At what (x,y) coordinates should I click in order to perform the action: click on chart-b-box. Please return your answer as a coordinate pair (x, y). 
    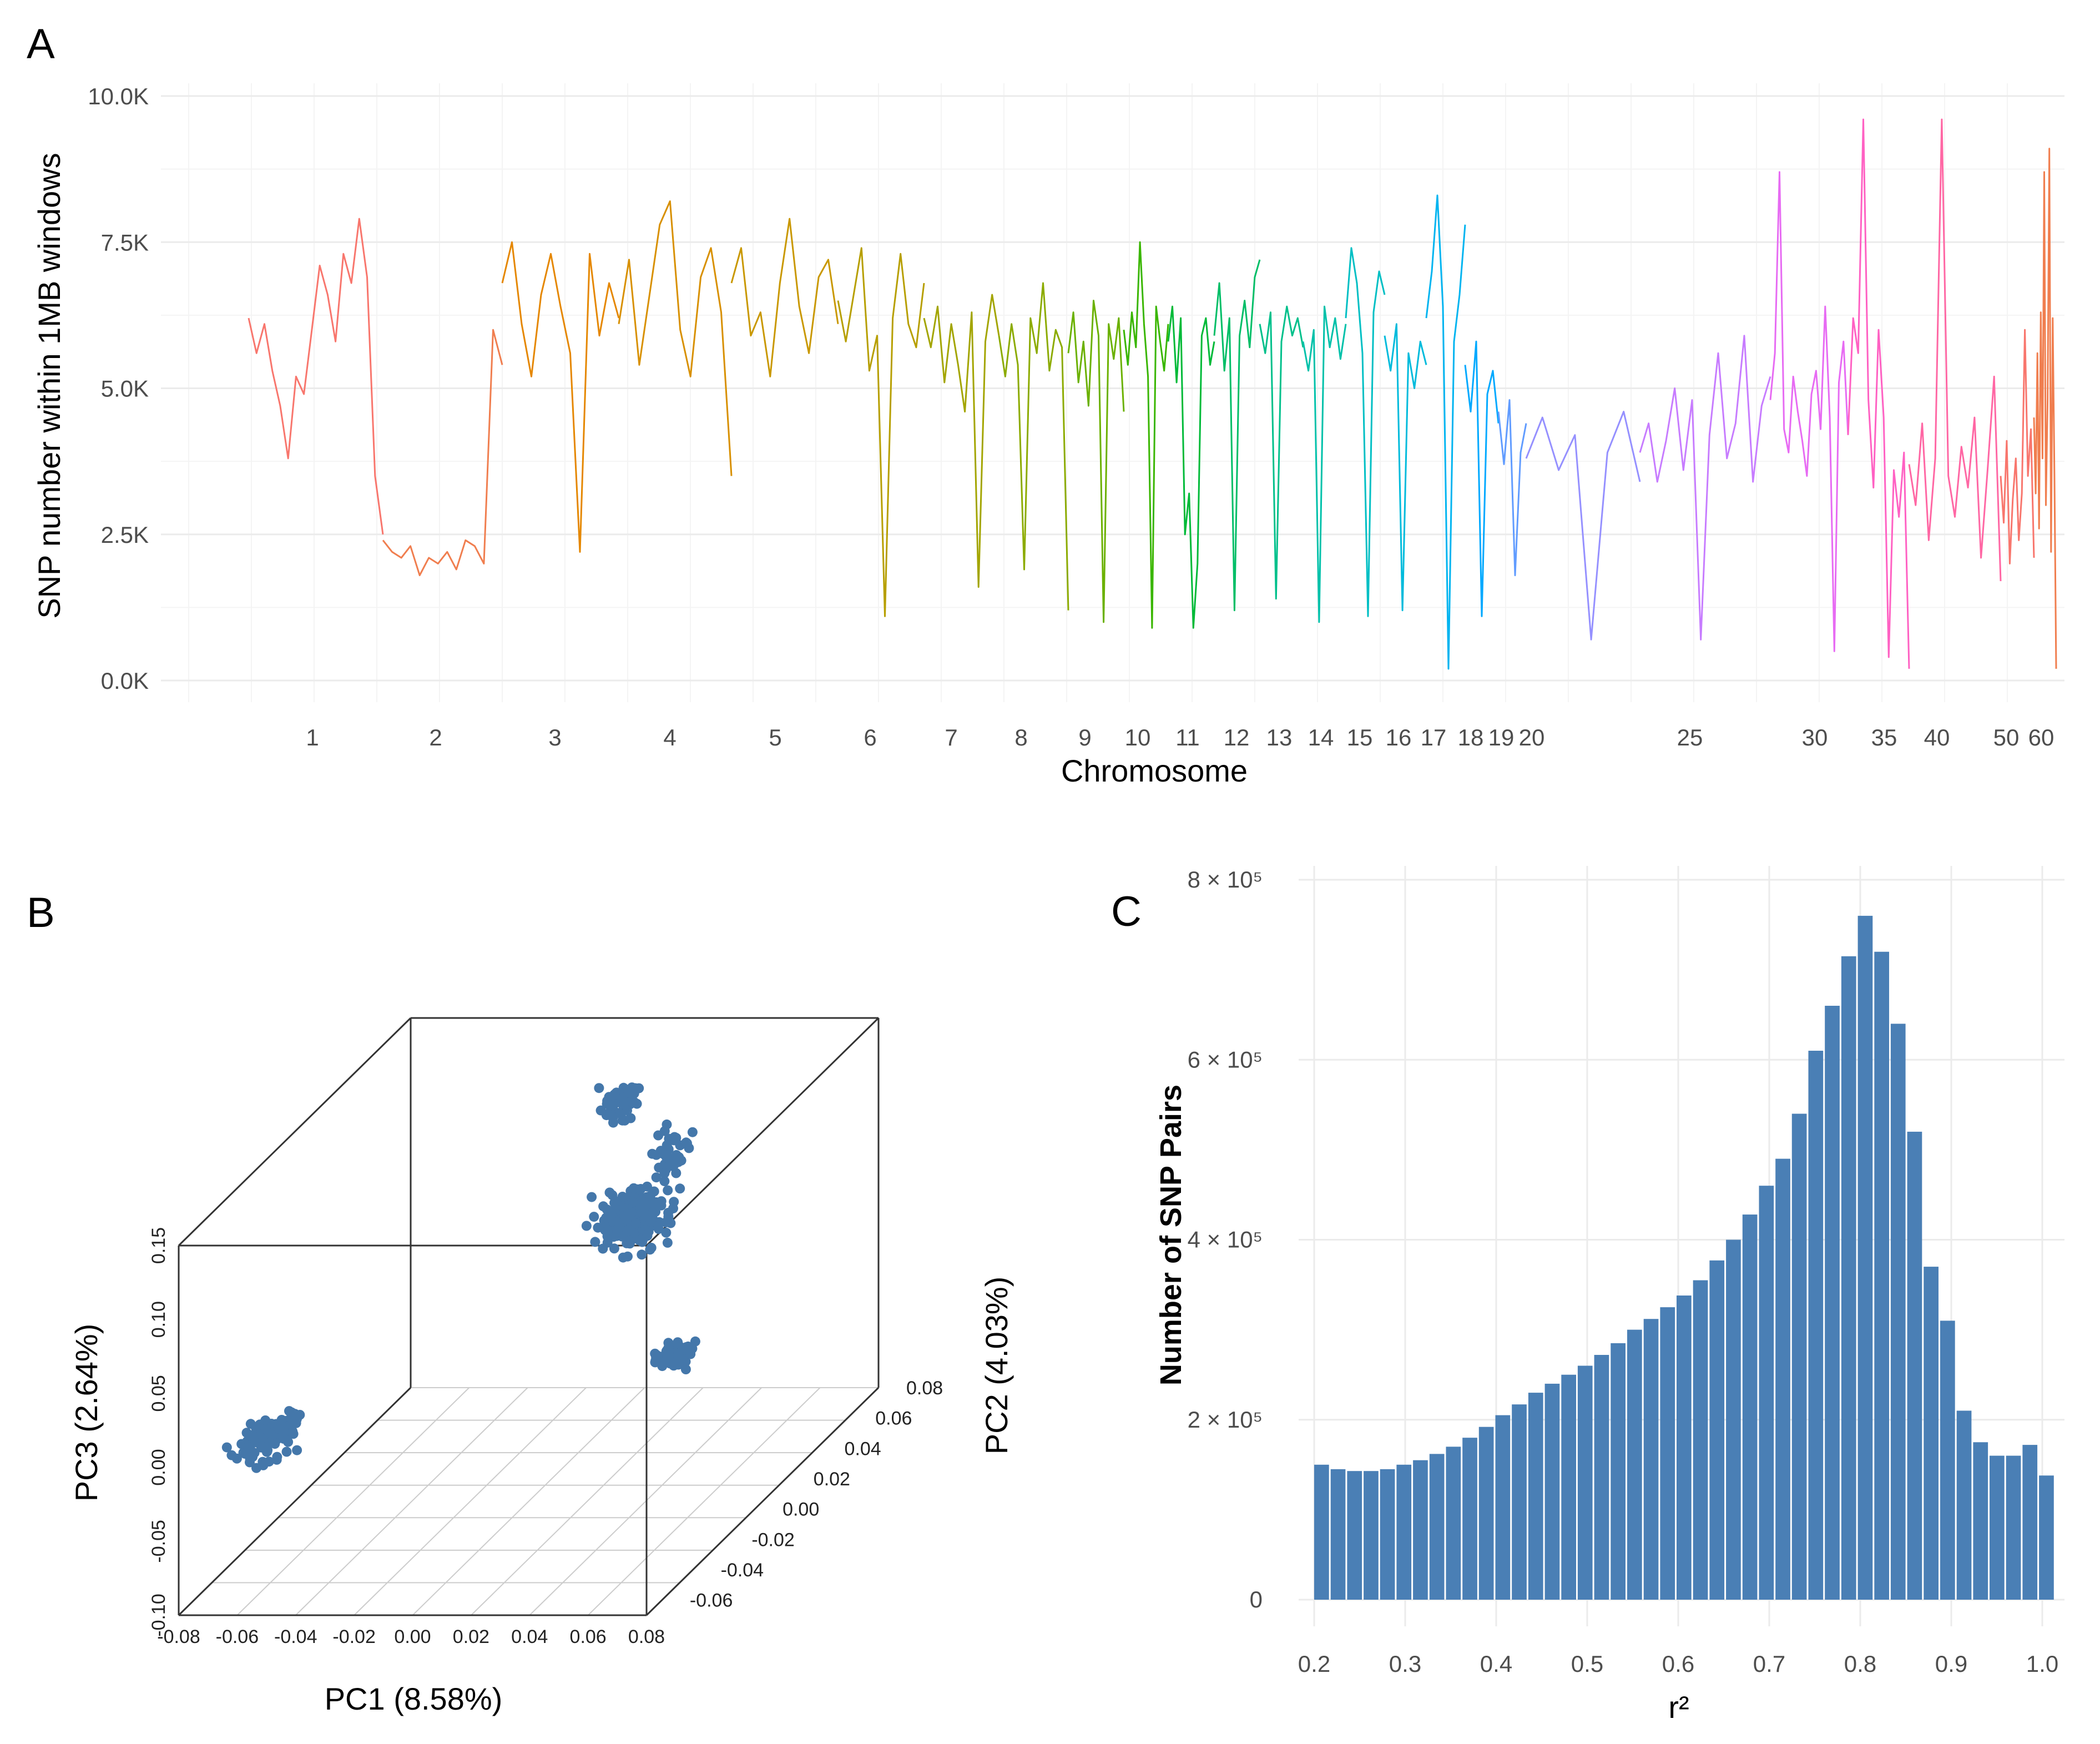
    Looking at the image, I should click on (529, 1316).